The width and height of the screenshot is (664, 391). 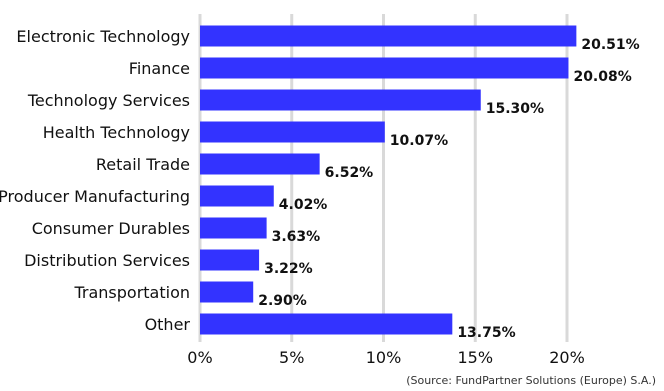 I want to click on value-label: 10.07%, so click(x=419, y=141).